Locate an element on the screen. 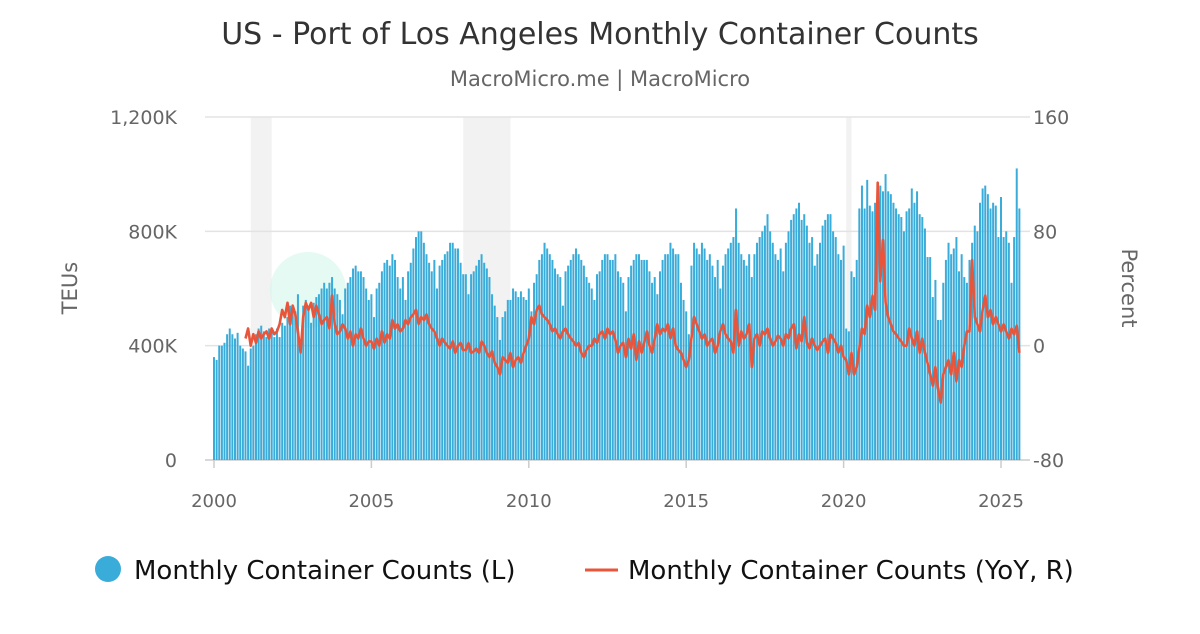 The image size is (1200, 634). y-right-tick-label: 80 is located at coordinates (1045, 232).